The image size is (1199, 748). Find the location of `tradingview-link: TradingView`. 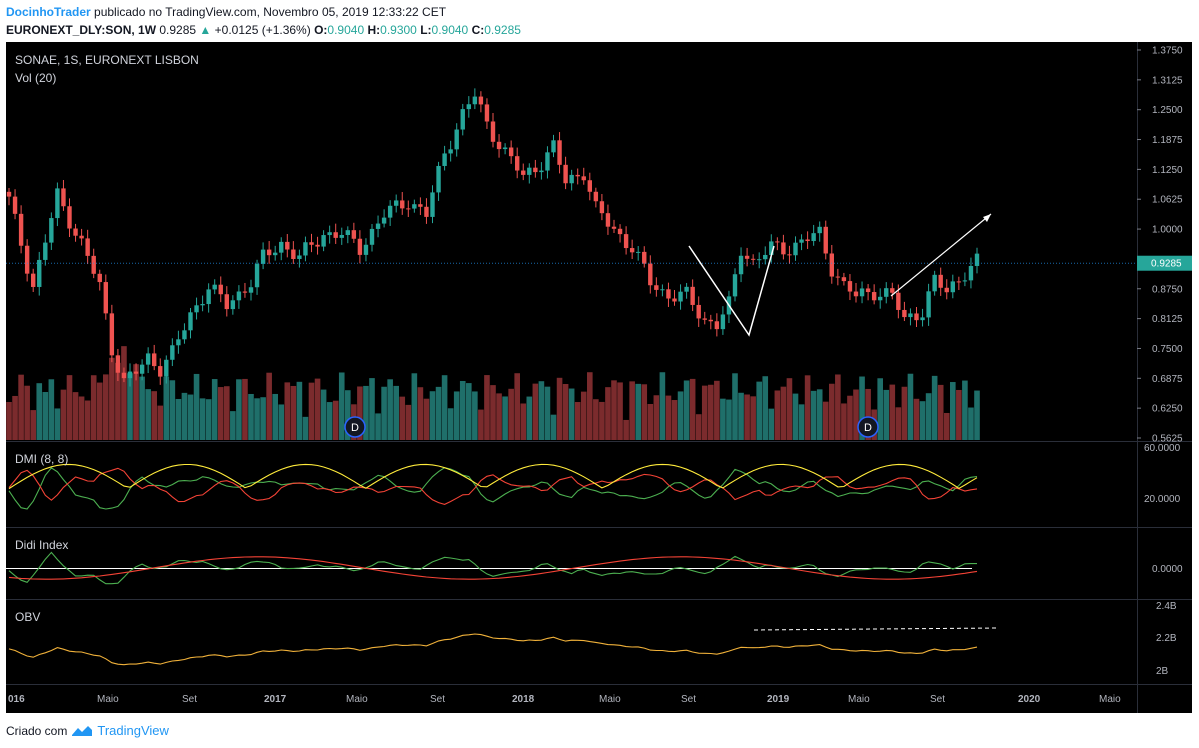

tradingview-link: TradingView is located at coordinates (133, 730).